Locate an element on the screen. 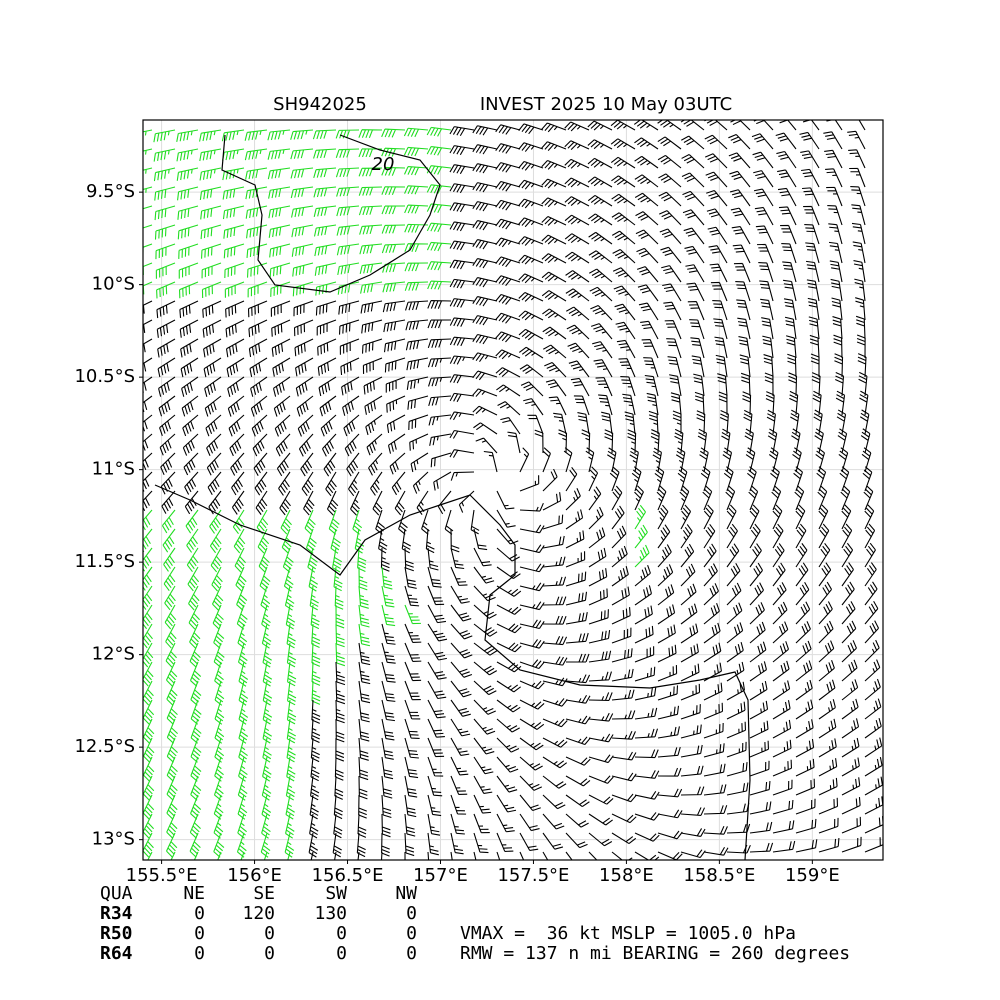 The width and height of the screenshot is (1000, 1000). table-header: SW is located at coordinates (336, 893).